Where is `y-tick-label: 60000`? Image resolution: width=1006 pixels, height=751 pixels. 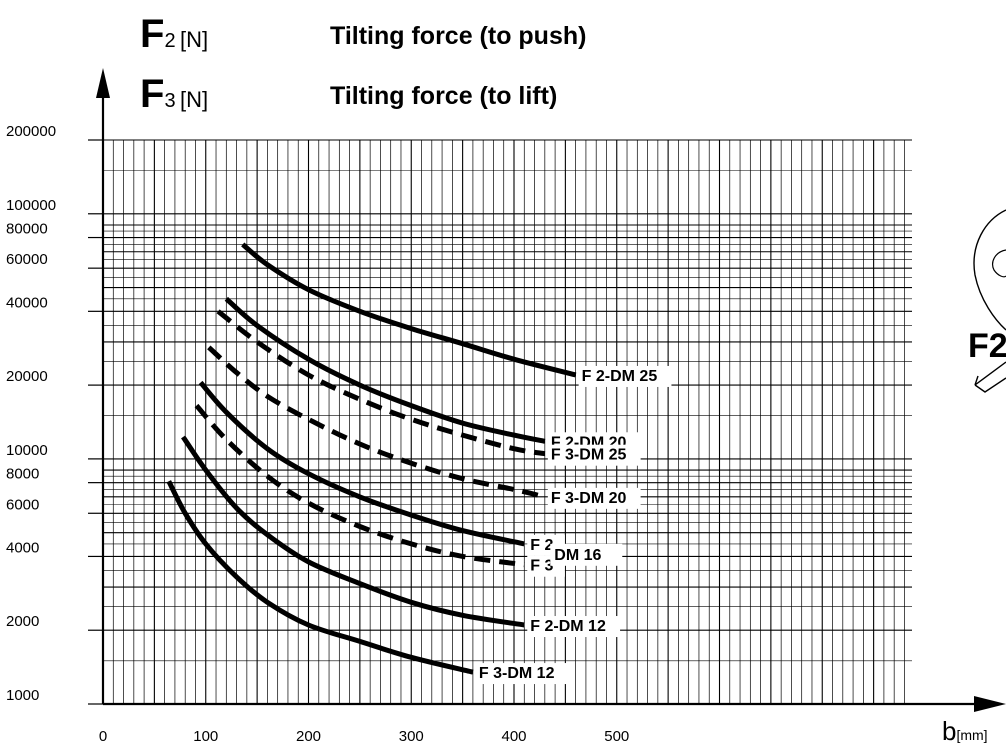 y-tick-label: 60000 is located at coordinates (27, 259).